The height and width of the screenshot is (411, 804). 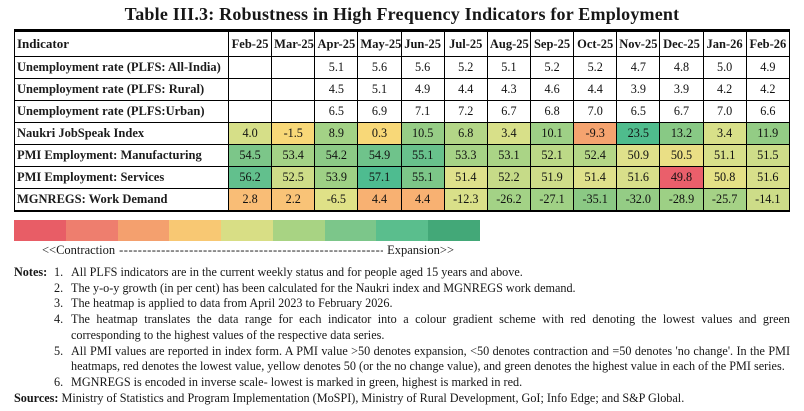 What do you see at coordinates (79, 250) in the screenshot?
I see `contraction-label: <<Contraction` at bounding box center [79, 250].